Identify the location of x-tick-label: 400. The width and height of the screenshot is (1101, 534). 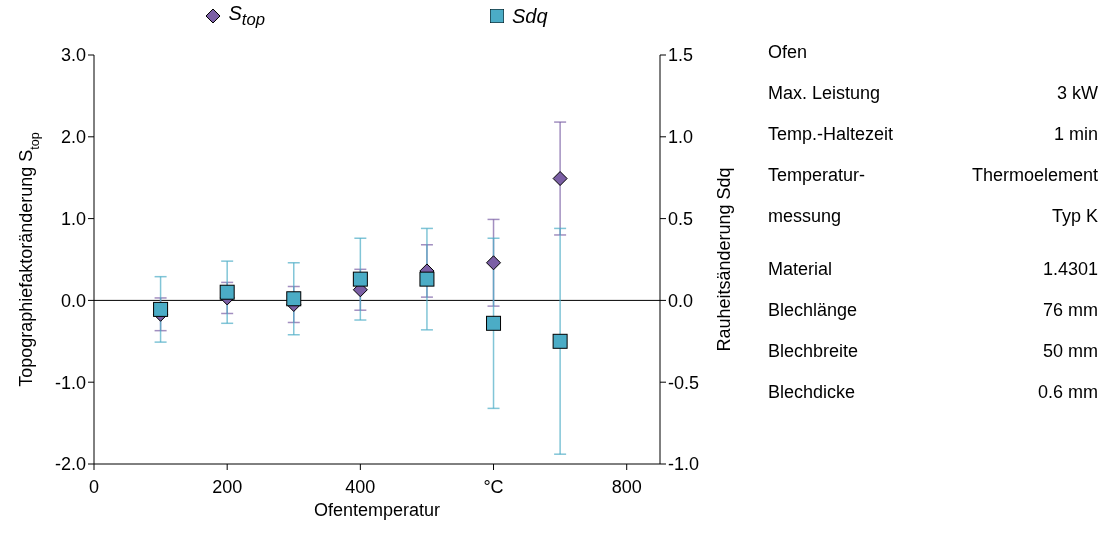
(360, 486).